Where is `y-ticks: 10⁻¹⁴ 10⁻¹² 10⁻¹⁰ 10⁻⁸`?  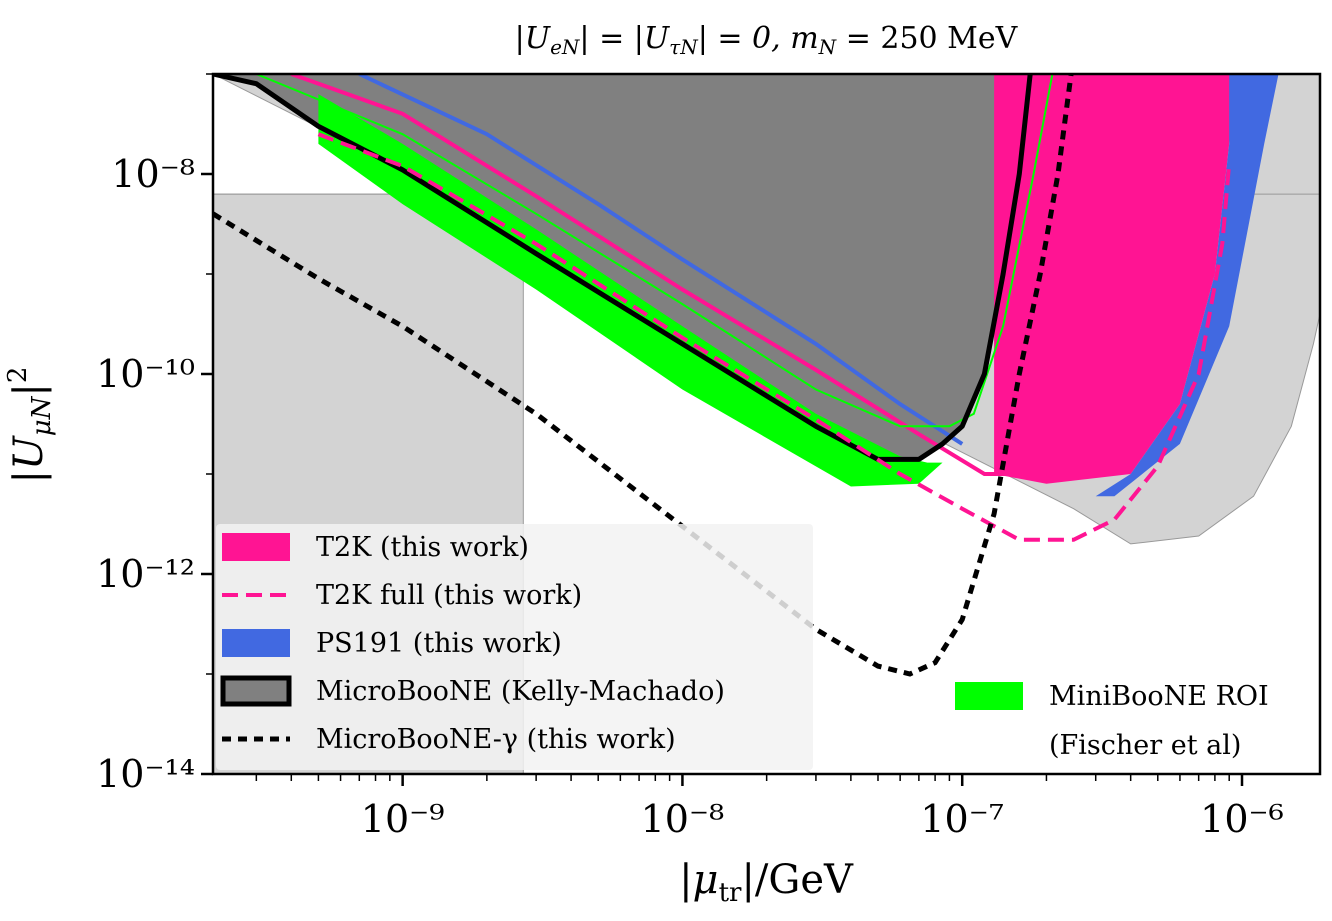 y-ticks: 10⁻¹⁴ 10⁻¹² 10⁻¹⁰ 10⁻⁸ is located at coordinates (154, 434).